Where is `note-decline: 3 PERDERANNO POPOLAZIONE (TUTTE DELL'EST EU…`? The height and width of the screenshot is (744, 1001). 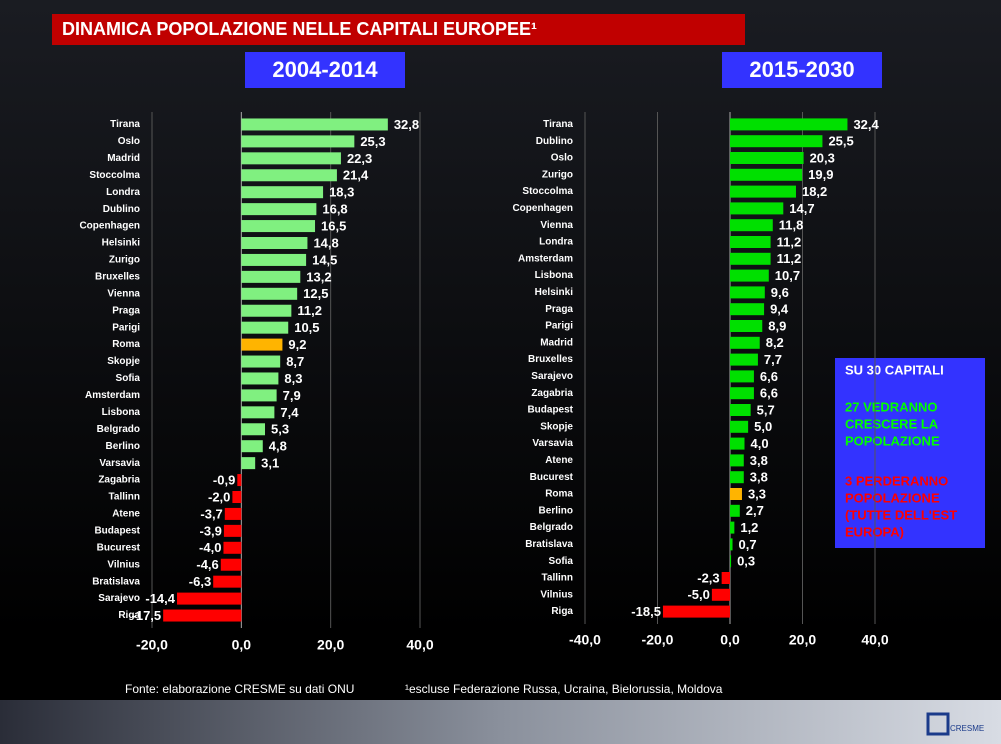
note-decline: 3 PERDERANNO POPOLAZIONE (TUTTE DELL'EST EU… is located at coordinates (901, 506).